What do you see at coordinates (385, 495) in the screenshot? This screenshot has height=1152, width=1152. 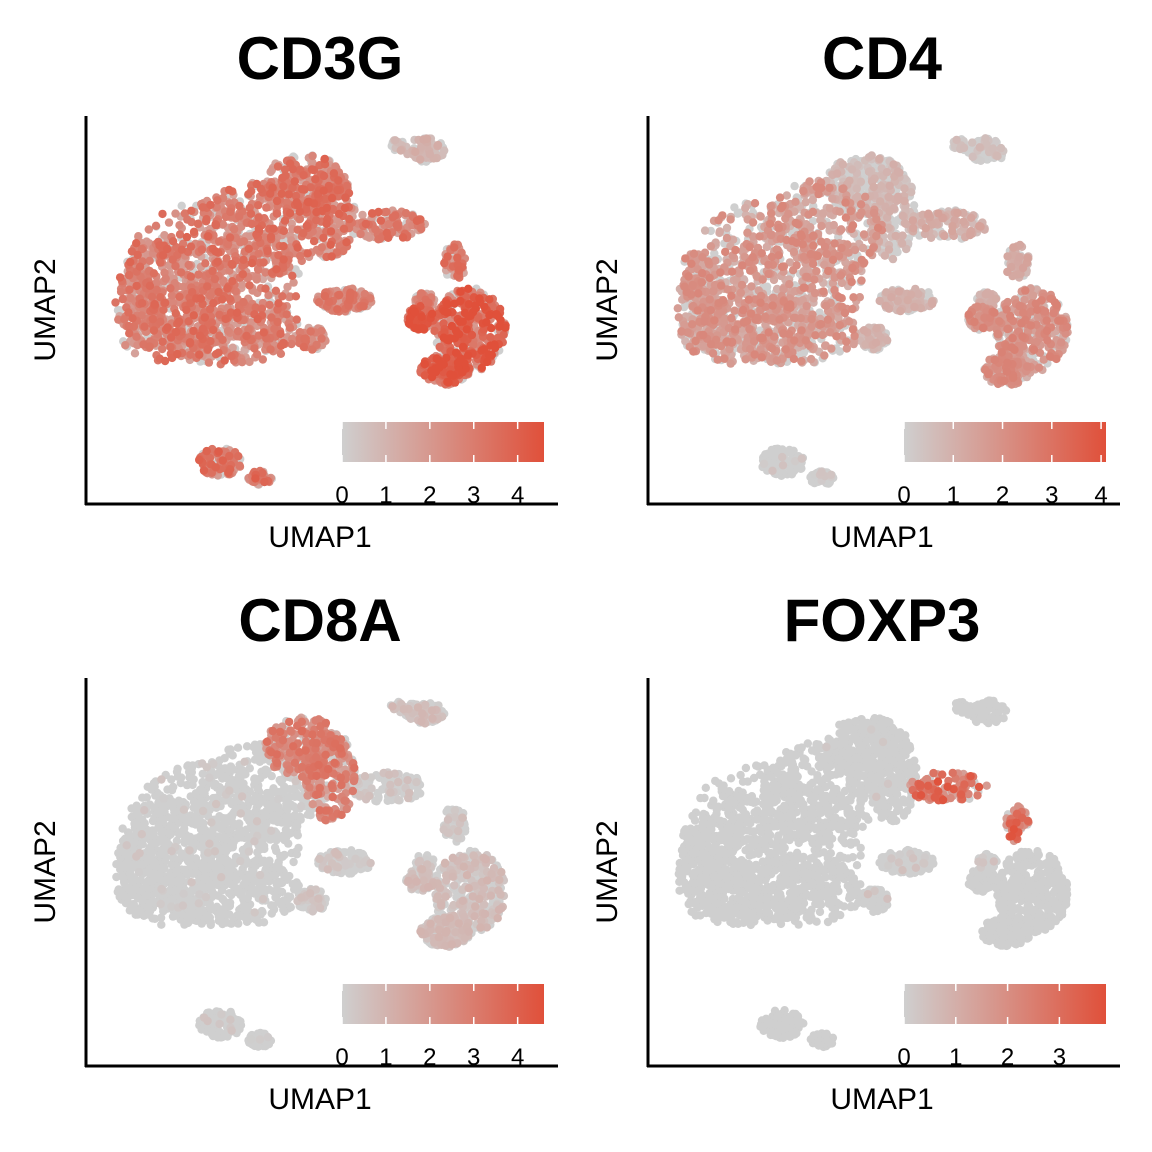 I see `colorbar-tick-label: 1` at bounding box center [385, 495].